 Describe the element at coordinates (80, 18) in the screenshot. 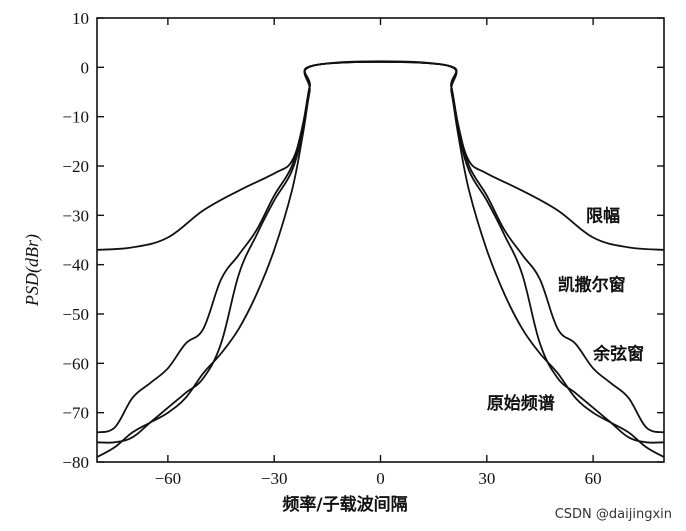

I see `y-tick-label: 10` at that location.